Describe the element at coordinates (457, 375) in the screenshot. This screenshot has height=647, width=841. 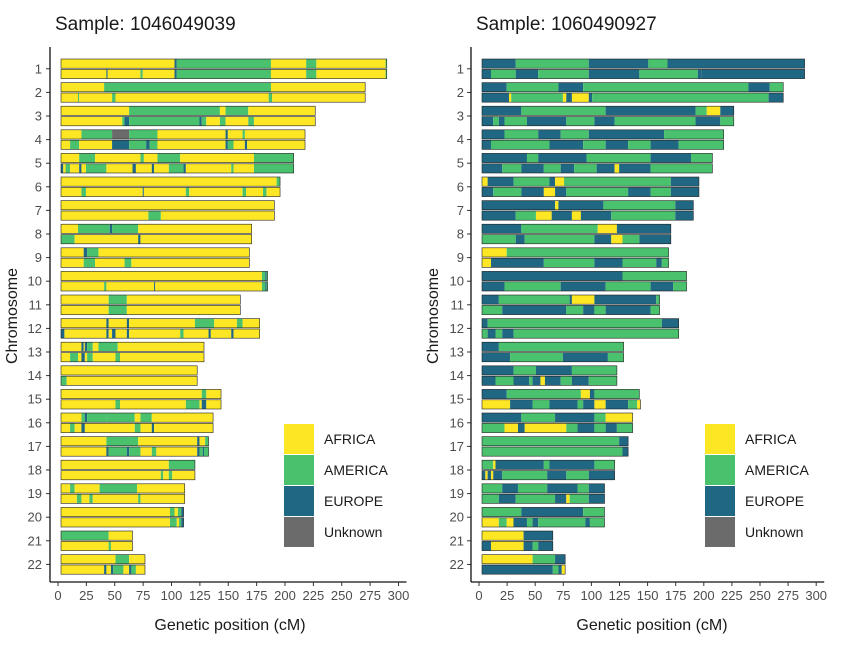
I see `chromosome-tick-label: 14` at that location.